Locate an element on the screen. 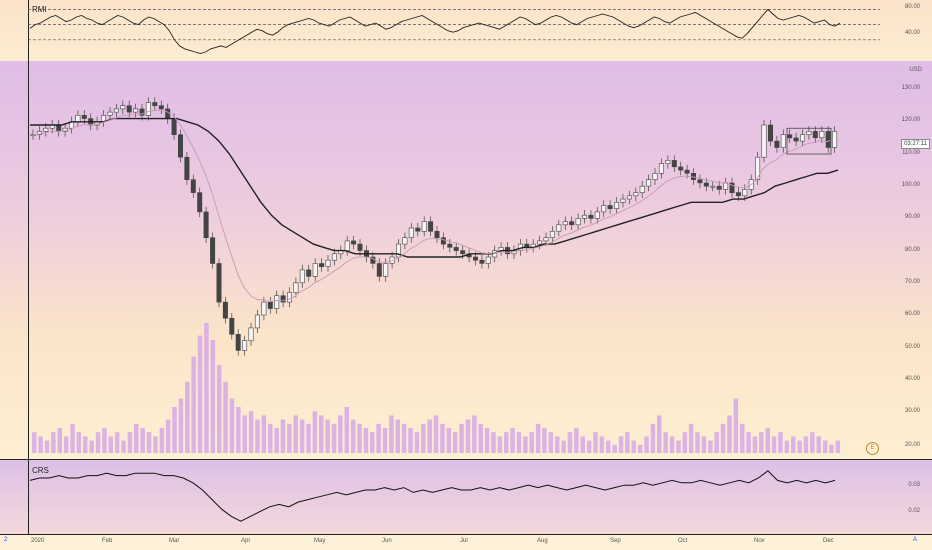 The height and width of the screenshot is (550, 932). price-tick: 30.00 is located at coordinates (912, 411).